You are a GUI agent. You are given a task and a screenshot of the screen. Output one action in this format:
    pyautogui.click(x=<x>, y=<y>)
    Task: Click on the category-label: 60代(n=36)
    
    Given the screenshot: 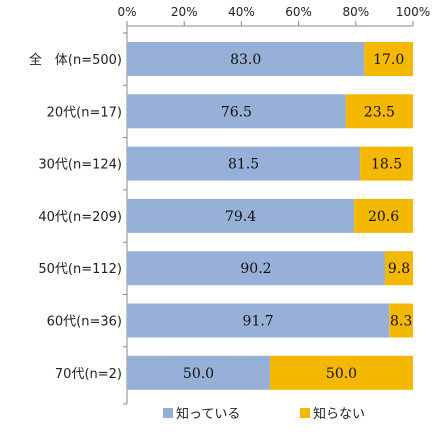 What is the action you would take?
    pyautogui.click(x=84, y=322)
    